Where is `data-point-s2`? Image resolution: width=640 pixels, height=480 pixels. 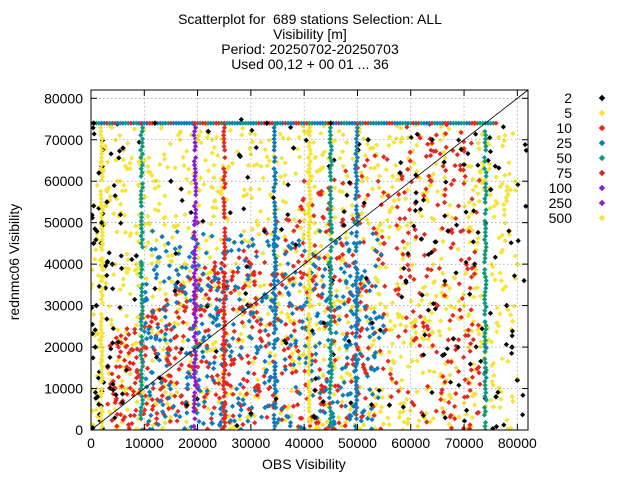
data-point-s2 is located at coordinates (123, 148).